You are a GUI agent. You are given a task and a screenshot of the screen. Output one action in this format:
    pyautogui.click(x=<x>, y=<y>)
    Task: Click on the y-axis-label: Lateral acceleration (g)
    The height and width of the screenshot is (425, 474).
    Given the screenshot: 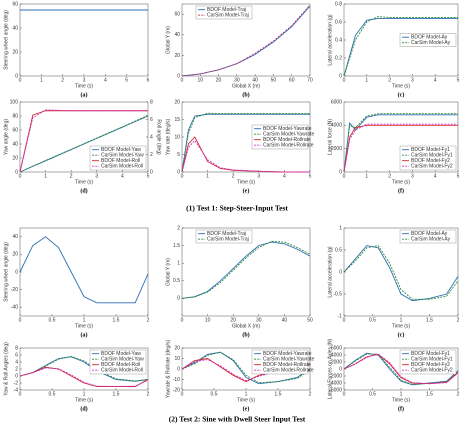 What is the action you would take?
    pyautogui.click(x=330, y=271)
    